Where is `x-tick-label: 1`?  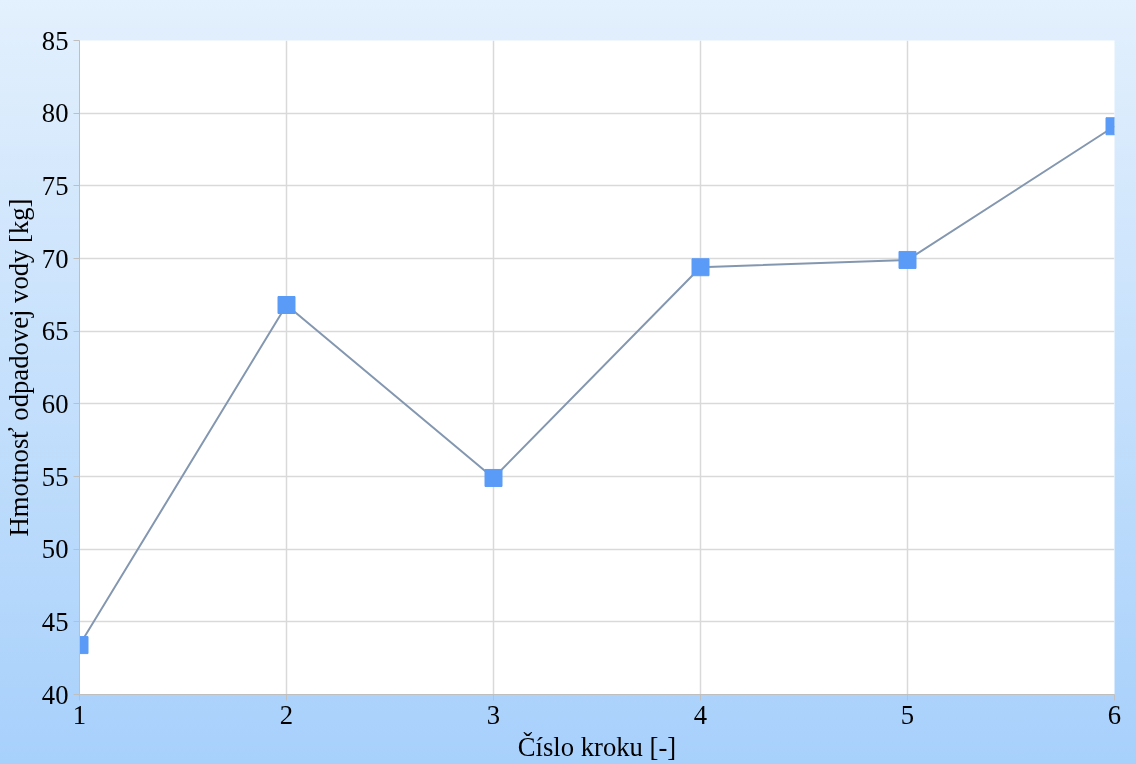
x-tick-label: 1 is located at coordinates (79, 714).